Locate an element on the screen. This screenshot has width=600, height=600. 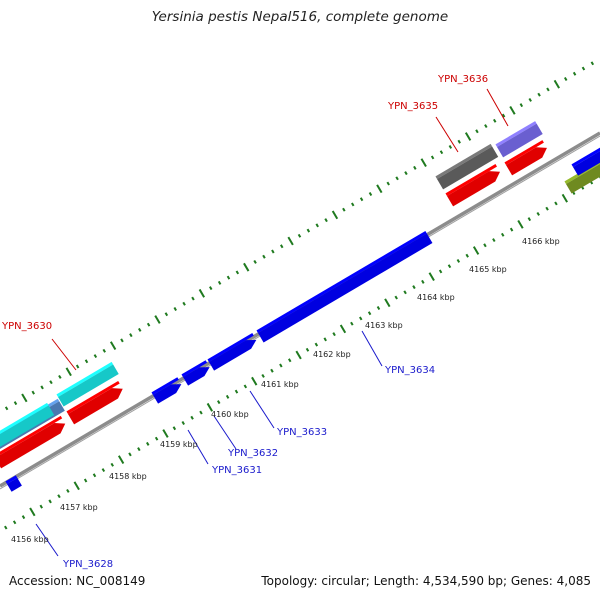
tick-label-4164: 4164 kbp is located at coordinates (436, 297).